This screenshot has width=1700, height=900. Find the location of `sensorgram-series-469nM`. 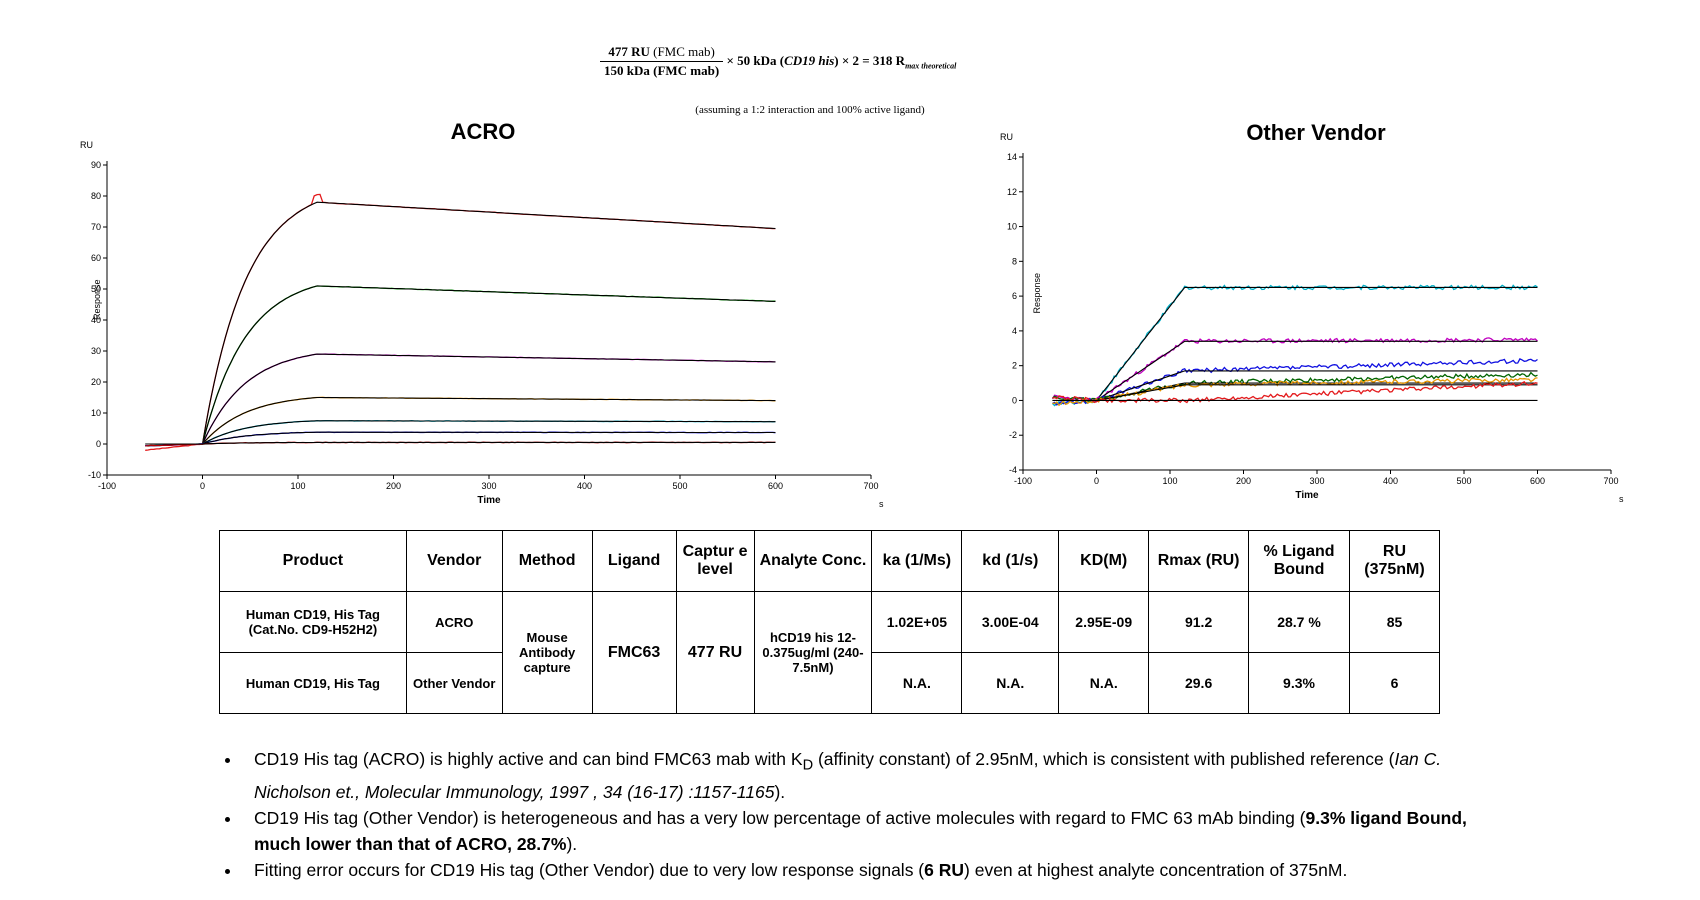

sensorgram-series-469nM is located at coordinates (1294, 387).